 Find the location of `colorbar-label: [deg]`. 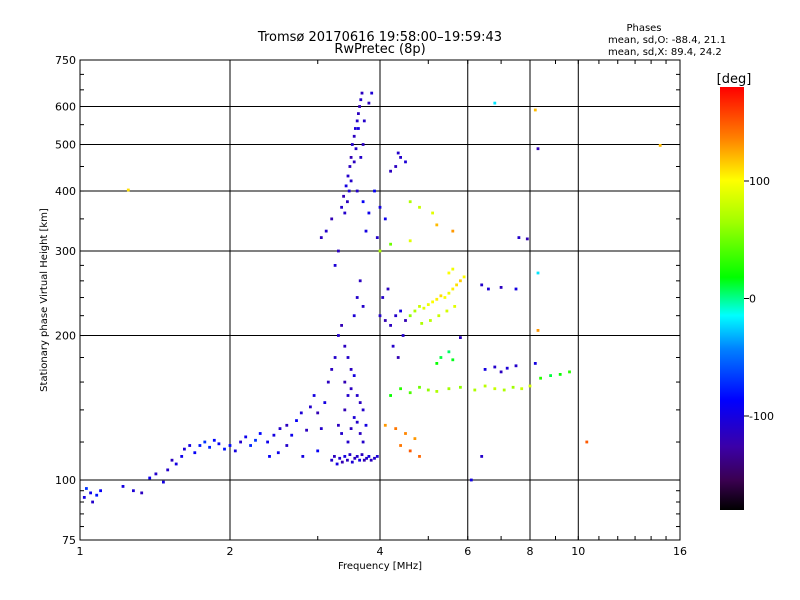

colorbar-label: [deg] is located at coordinates (734, 79).